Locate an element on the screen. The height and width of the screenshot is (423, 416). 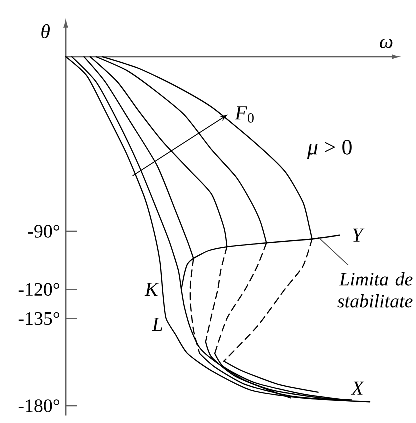
y-axis-title: θ is located at coordinates (46, 31).